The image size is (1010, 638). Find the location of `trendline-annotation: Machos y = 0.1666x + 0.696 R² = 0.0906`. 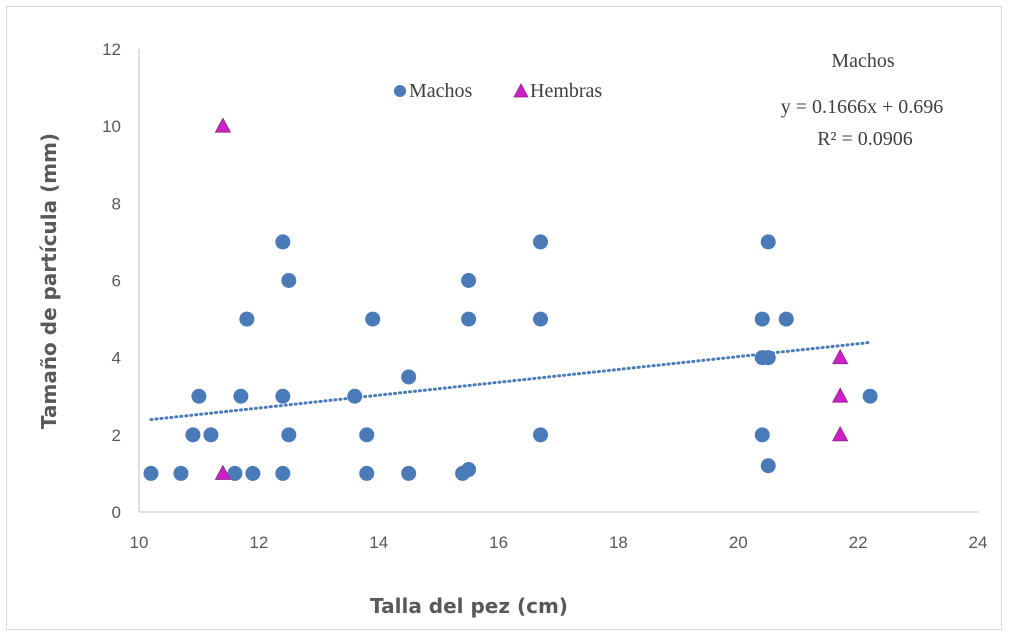

trendline-annotation: Machos y = 0.1666x + 0.696 R² = 0.0906 is located at coordinates (862, 100).